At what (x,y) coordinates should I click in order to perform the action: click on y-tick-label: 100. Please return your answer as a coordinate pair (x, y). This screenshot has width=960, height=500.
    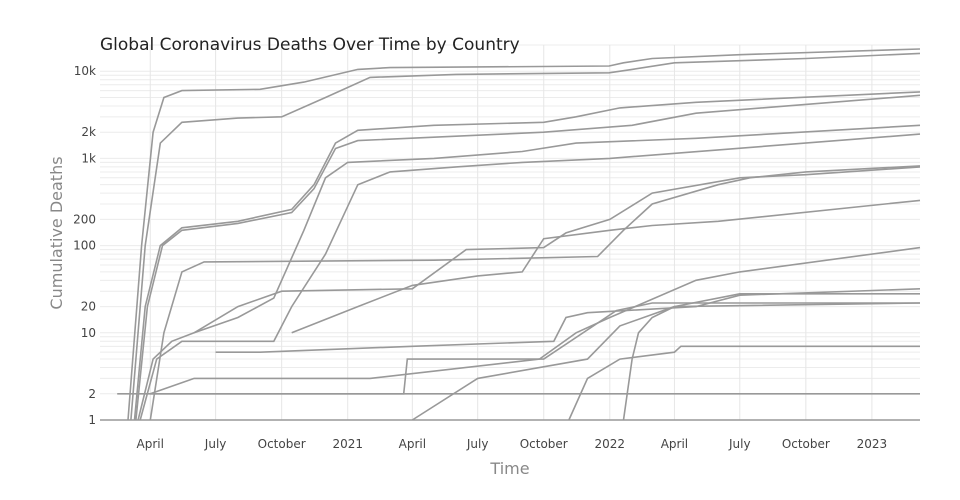
    Looking at the image, I should click on (84, 246).